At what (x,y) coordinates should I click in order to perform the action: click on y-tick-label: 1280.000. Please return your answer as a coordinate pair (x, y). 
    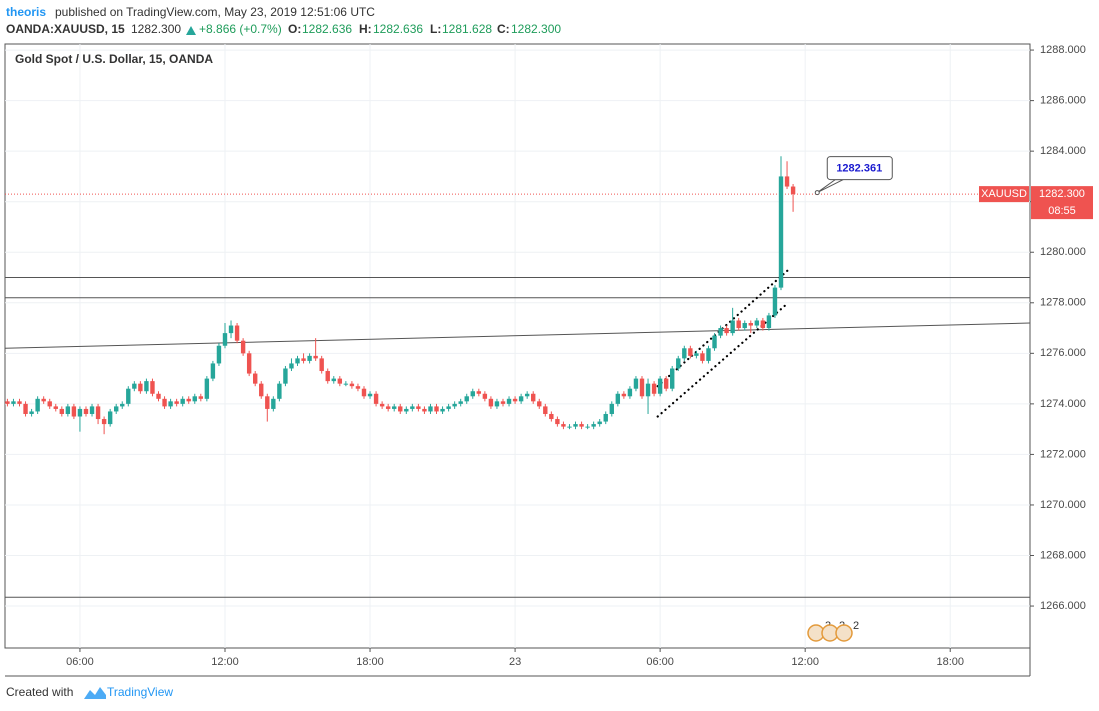
    Looking at the image, I should click on (1063, 252).